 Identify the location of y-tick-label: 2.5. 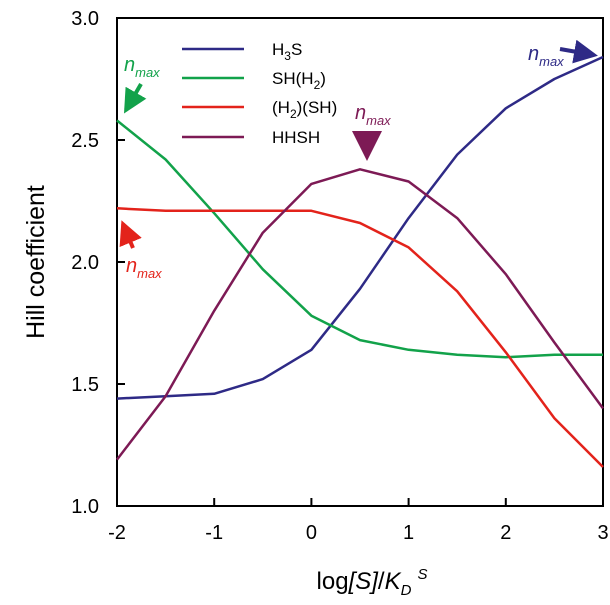
(85, 141).